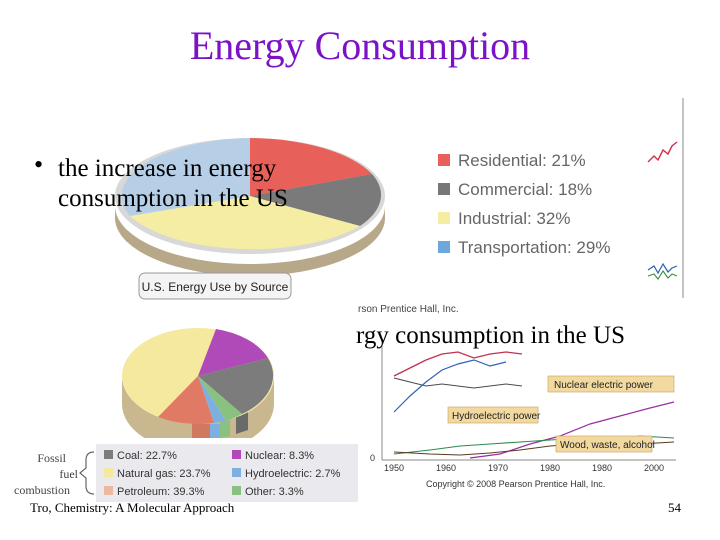 The image size is (720, 540). Describe the element at coordinates (51, 458) in the screenshot. I see `fossil-label-1: Fossil` at that location.